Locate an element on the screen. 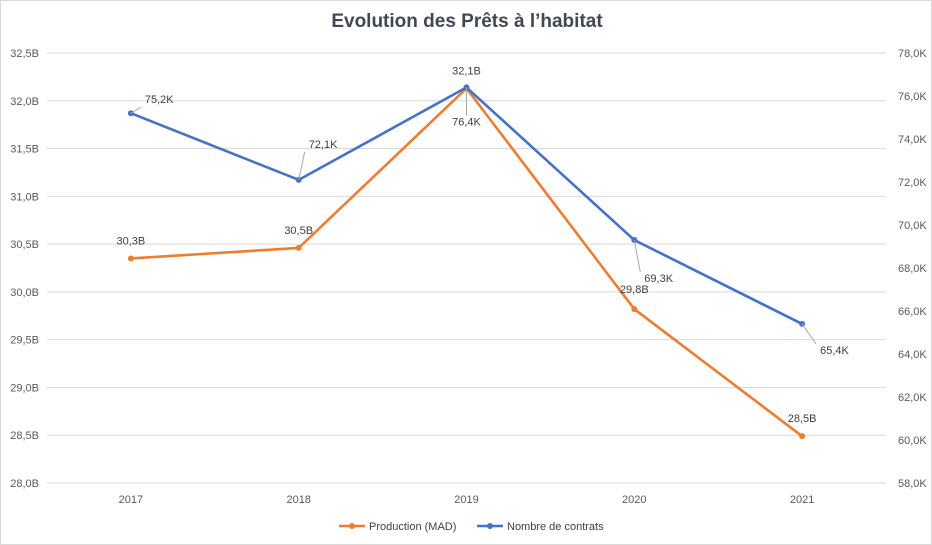 The image size is (932, 545). y-left-tick-label: 30,0B is located at coordinates (24, 293).